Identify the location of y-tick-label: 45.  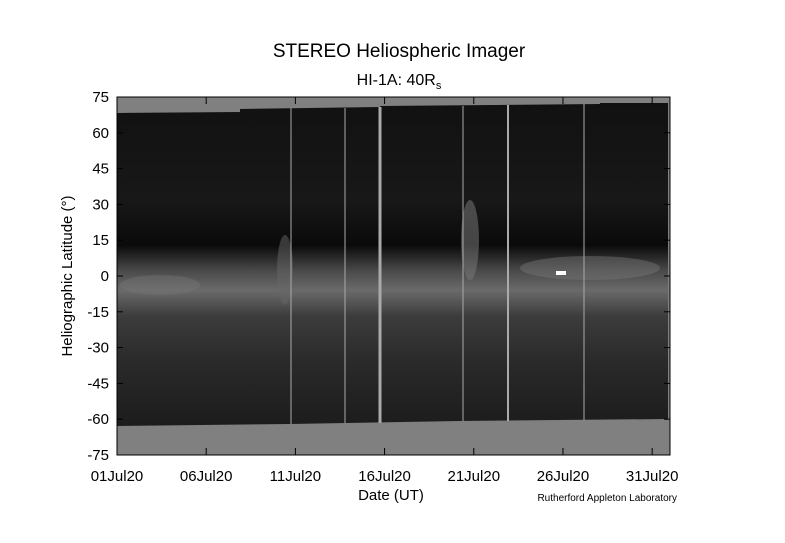
(100, 169).